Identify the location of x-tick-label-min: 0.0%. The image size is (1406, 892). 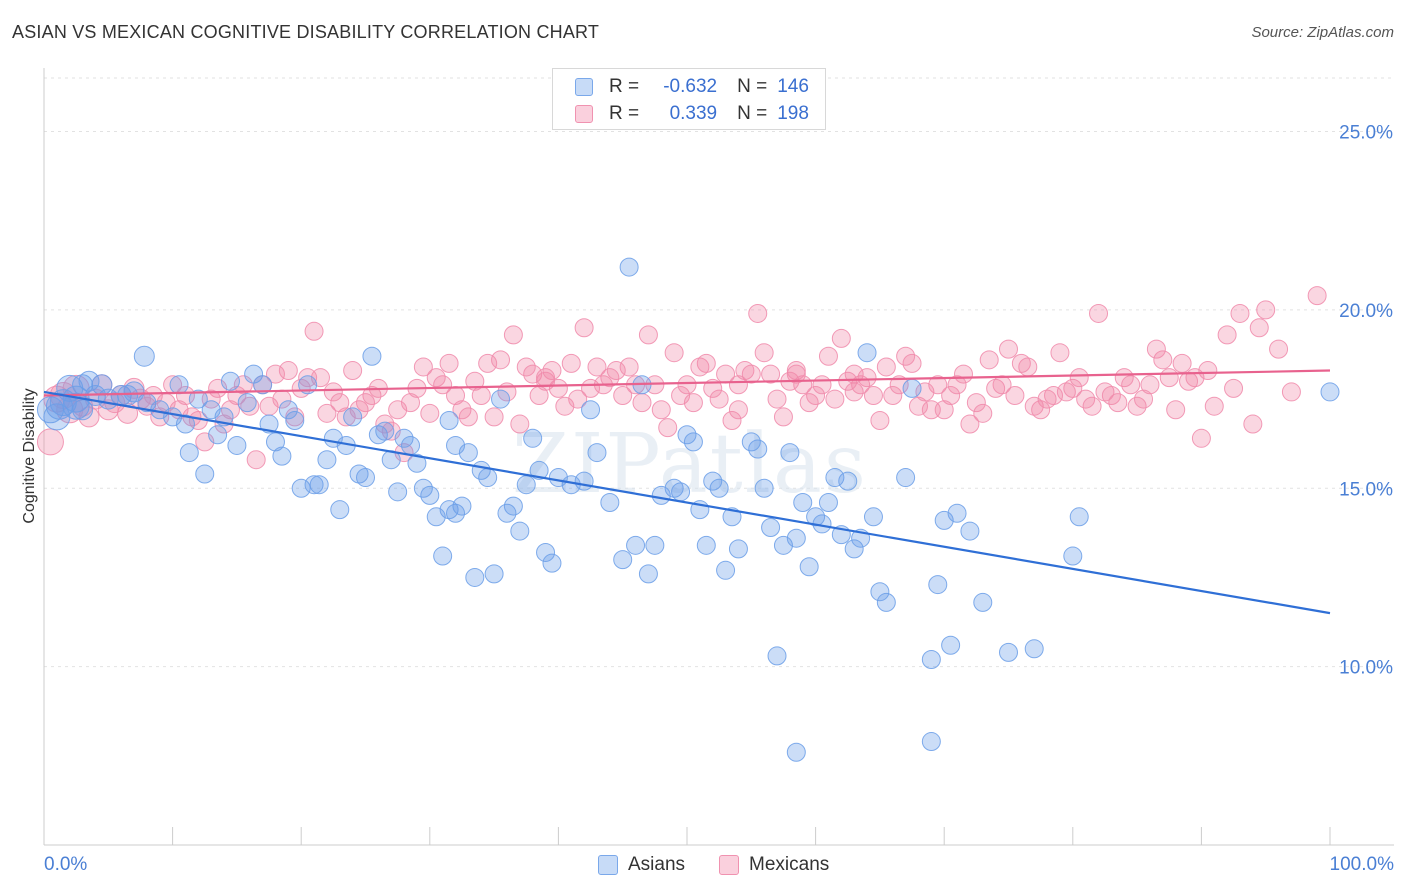
(65, 864).